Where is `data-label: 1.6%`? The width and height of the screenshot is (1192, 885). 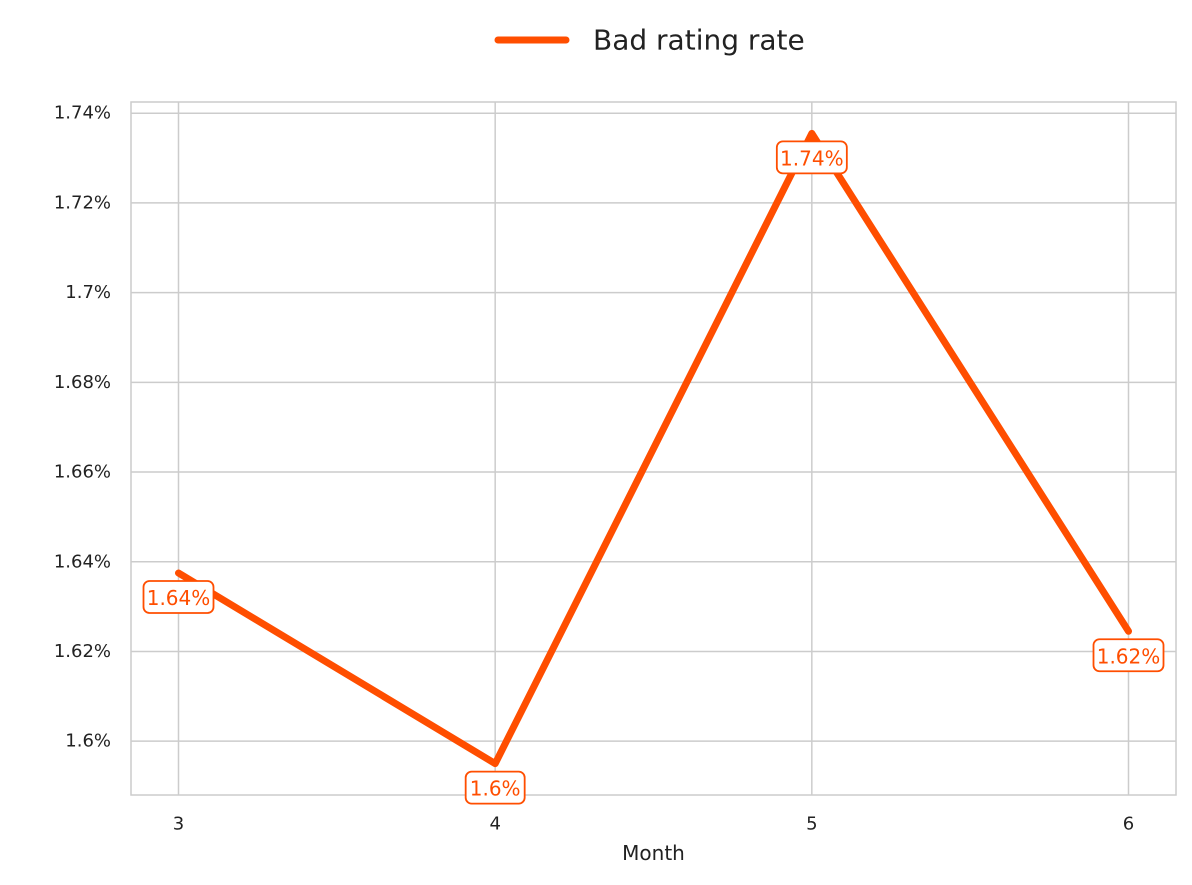 data-label: 1.6% is located at coordinates (495, 787).